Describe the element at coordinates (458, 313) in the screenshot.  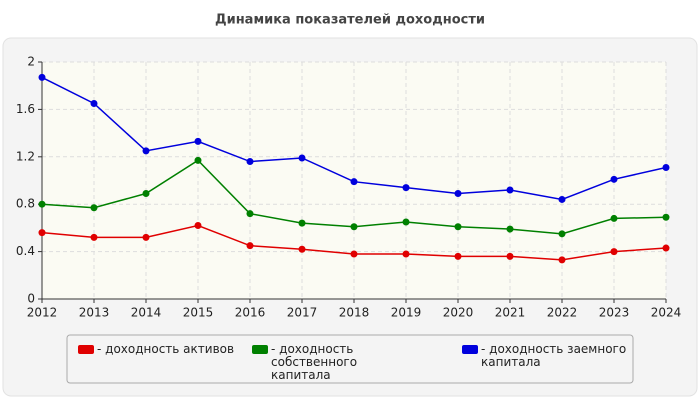
I see `x-tick-label: 2020` at that location.